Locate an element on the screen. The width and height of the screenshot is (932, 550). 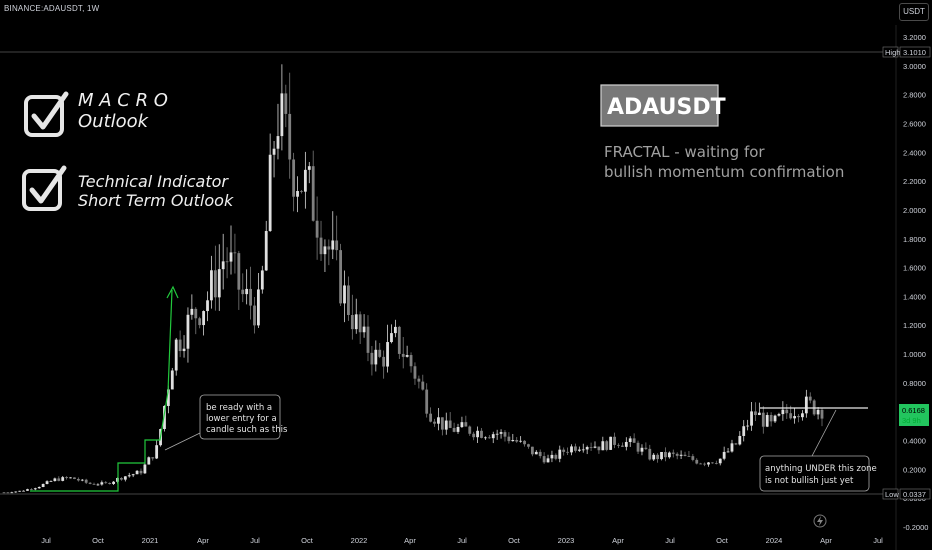
current-price-value: 0.6168 is located at coordinates (913, 410).